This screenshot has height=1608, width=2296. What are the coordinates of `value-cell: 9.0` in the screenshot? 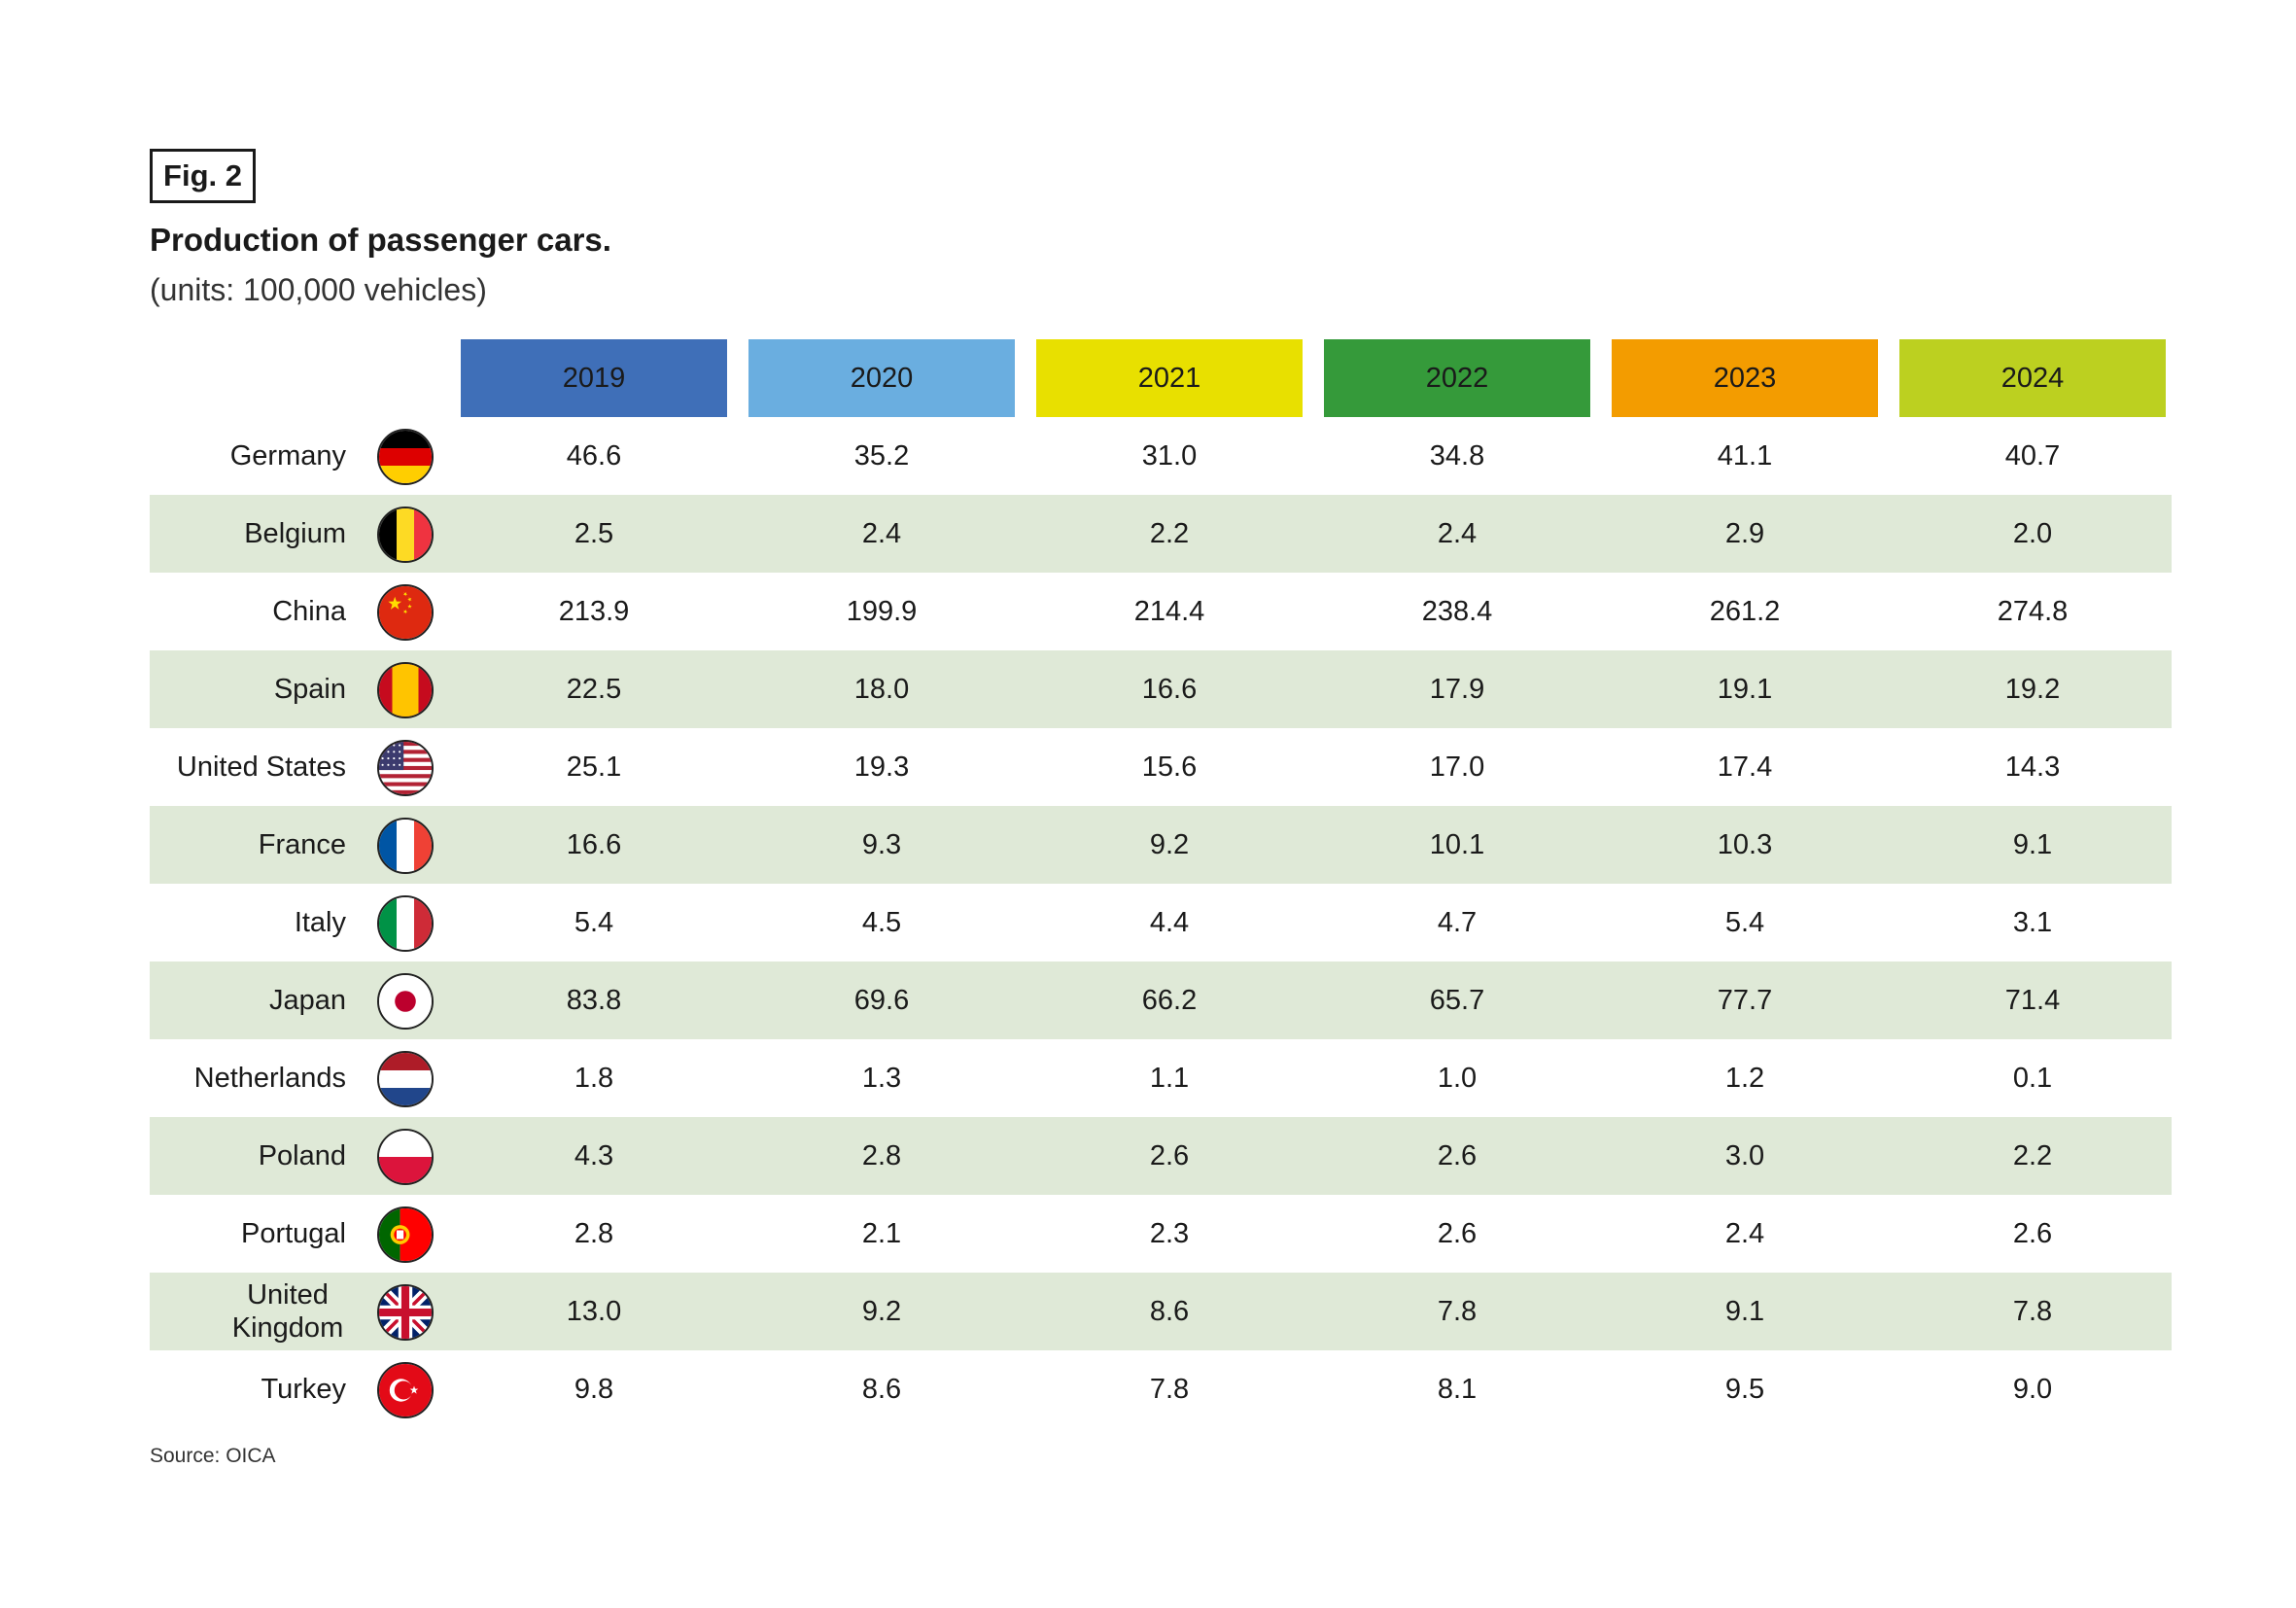 It's located at (2032, 1389).